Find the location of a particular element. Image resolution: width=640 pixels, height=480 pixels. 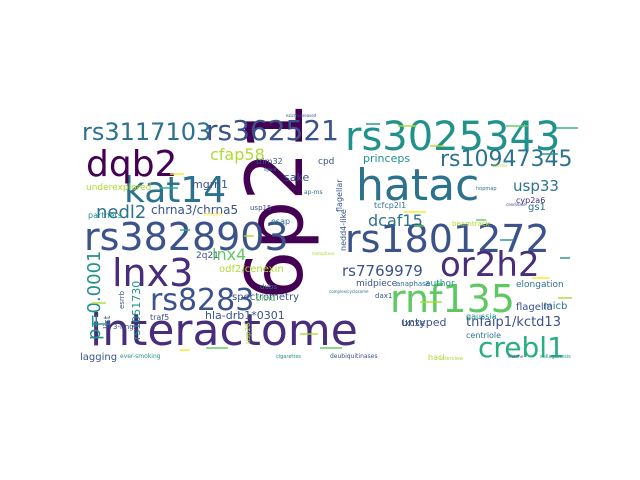

word-dax1: dax1 is located at coordinates (383, 296).